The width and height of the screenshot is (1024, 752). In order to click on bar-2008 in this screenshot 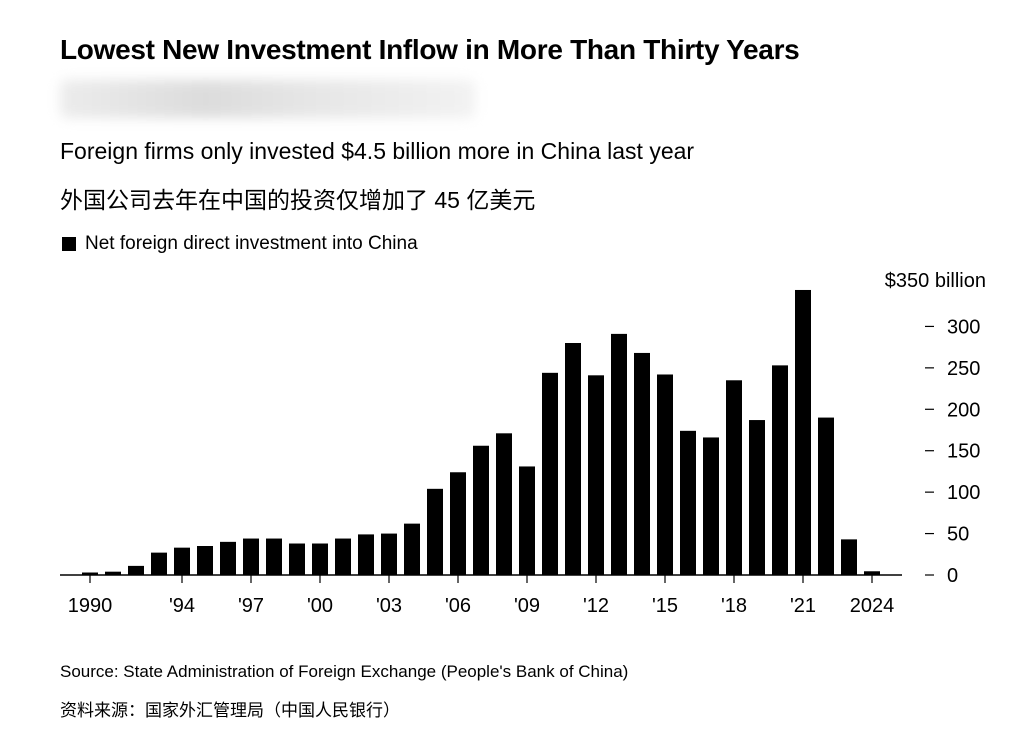, I will do `click(504, 504)`.